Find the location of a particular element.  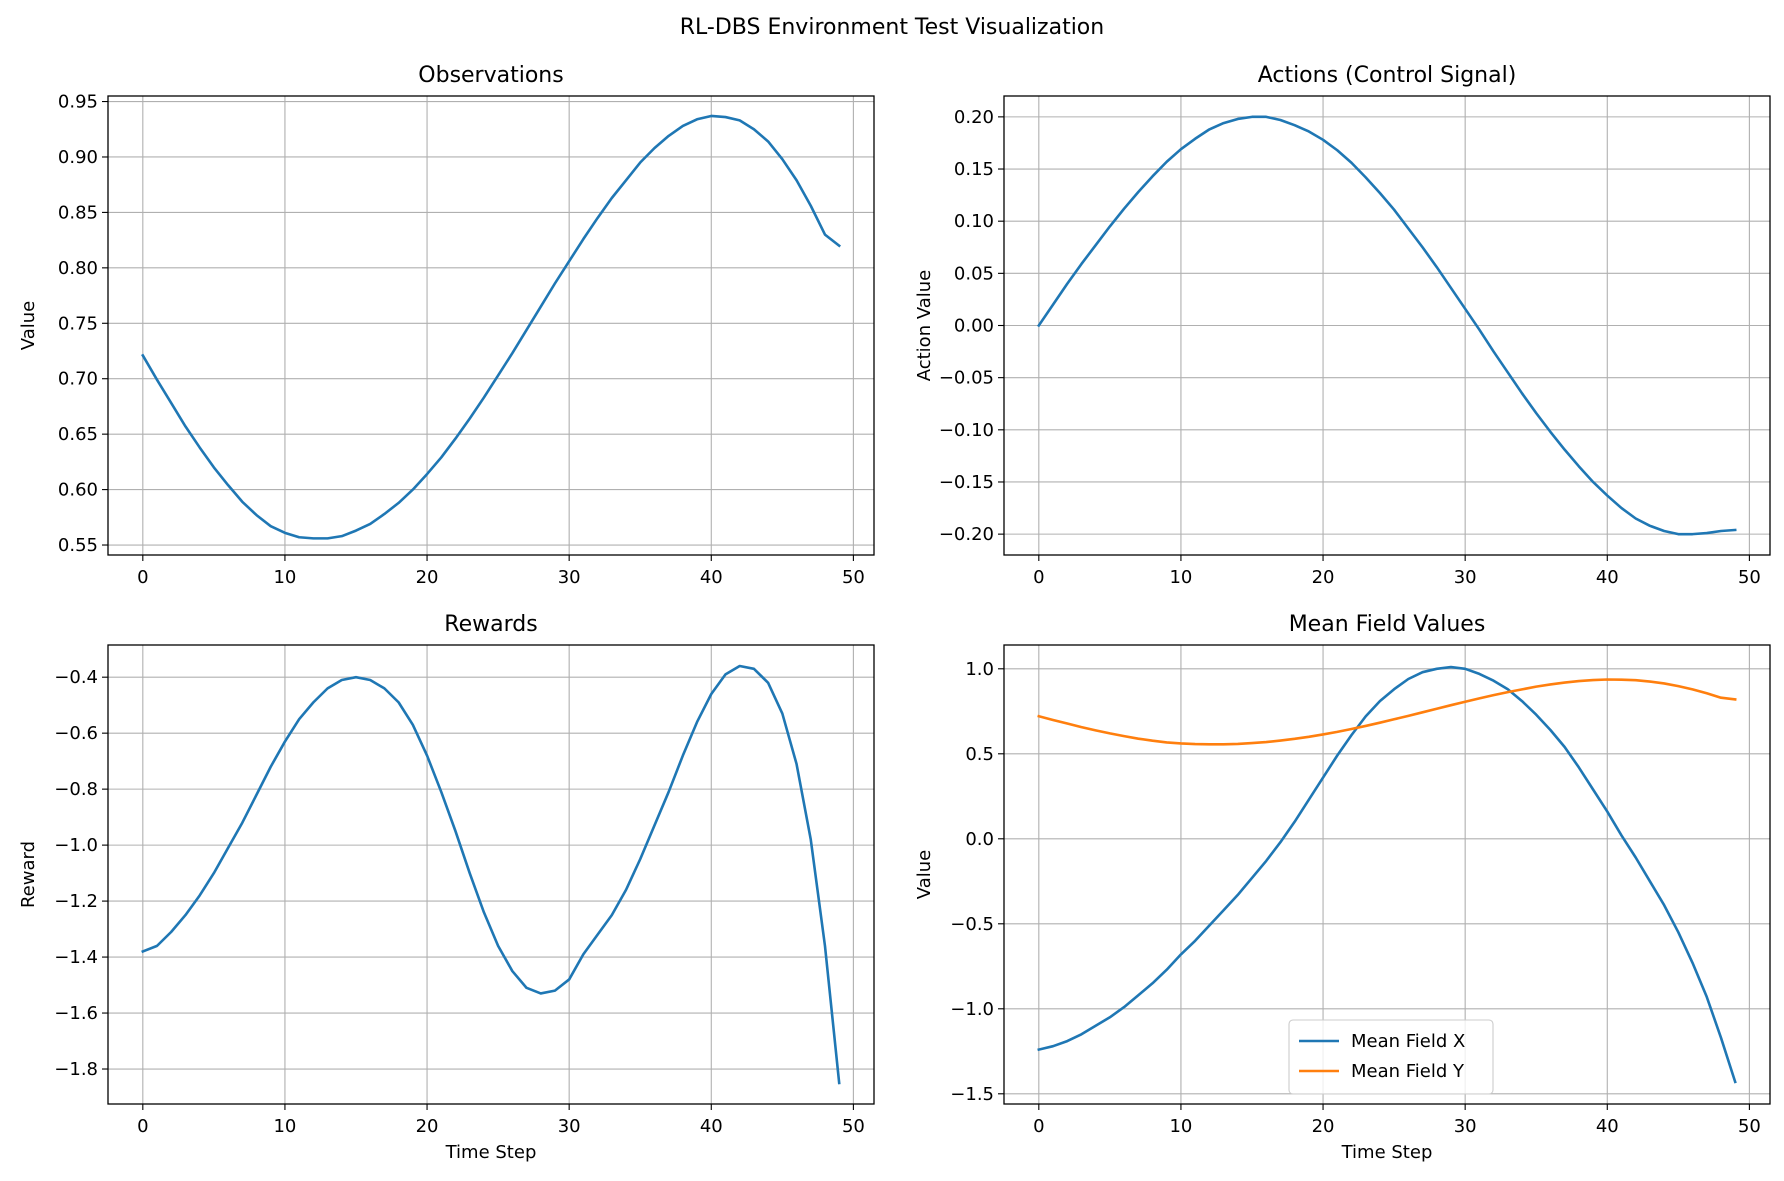

rewards-subplot-title: Rewards is located at coordinates (490, 624).